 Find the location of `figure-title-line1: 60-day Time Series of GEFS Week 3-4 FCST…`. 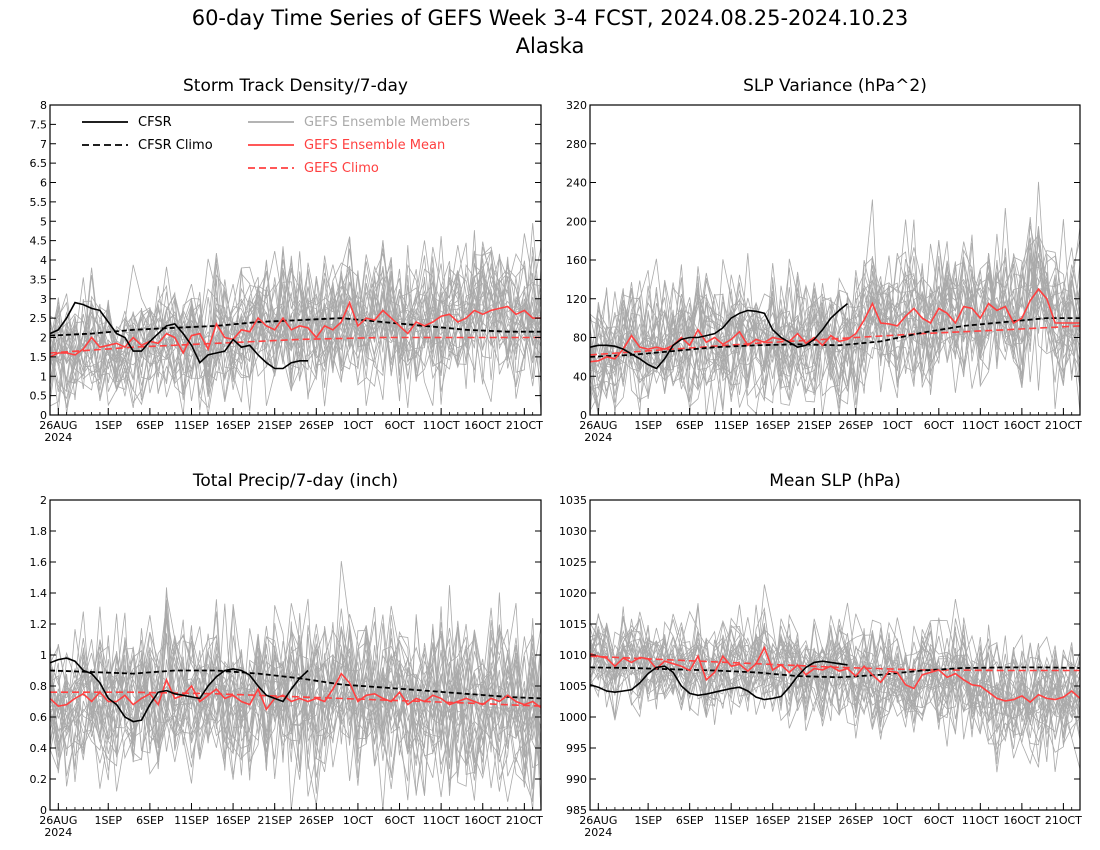

figure-title-line1: 60-day Time Series of GEFS Week 3-4 FCST… is located at coordinates (550, 18).